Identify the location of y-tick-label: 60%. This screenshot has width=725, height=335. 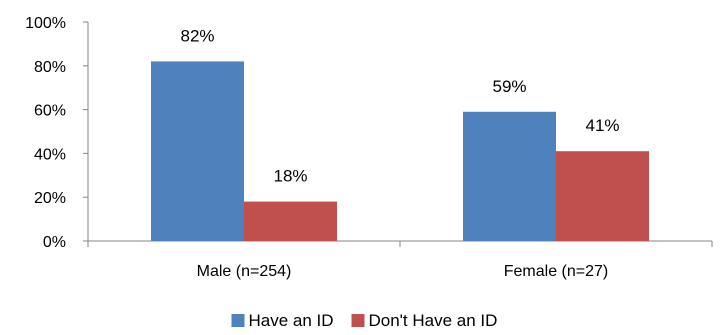
(50, 111).